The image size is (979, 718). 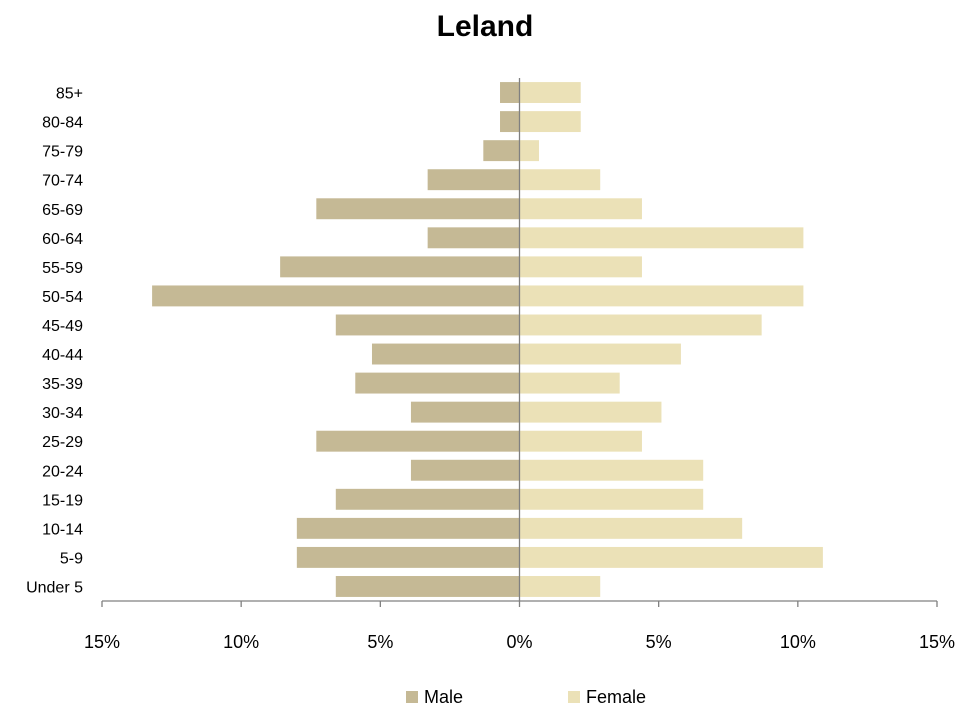 I want to click on legend-item-female: Female, so click(x=607, y=697).